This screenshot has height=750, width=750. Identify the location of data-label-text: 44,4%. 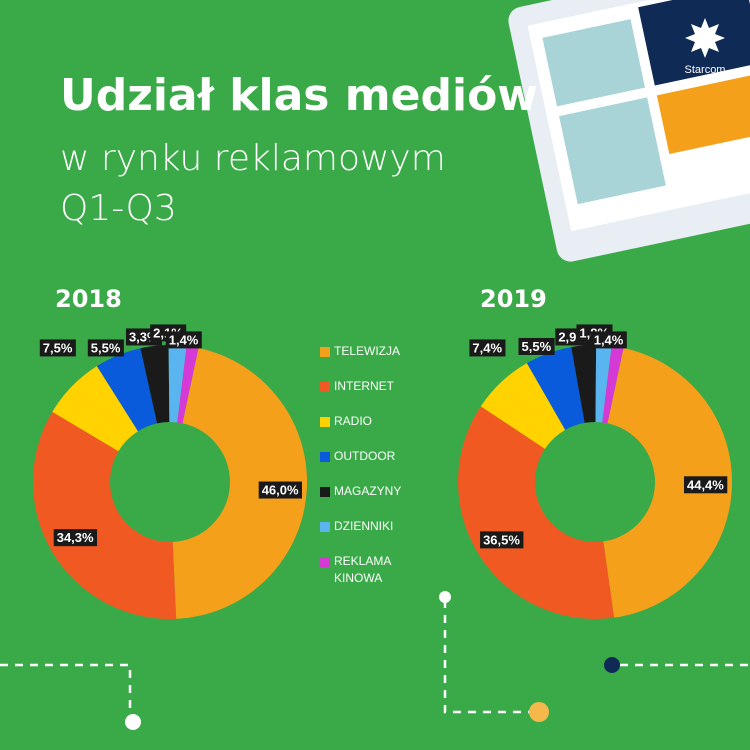
(705, 484).